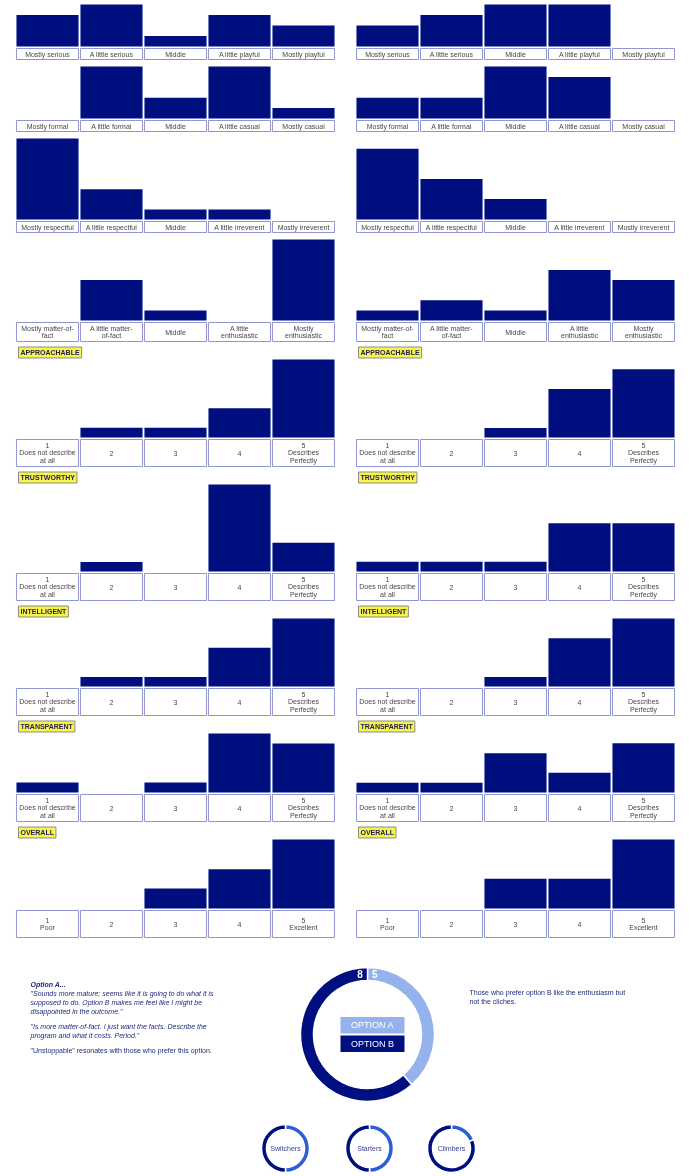  I want to click on slice-label: OPTION A, so click(372, 1025).